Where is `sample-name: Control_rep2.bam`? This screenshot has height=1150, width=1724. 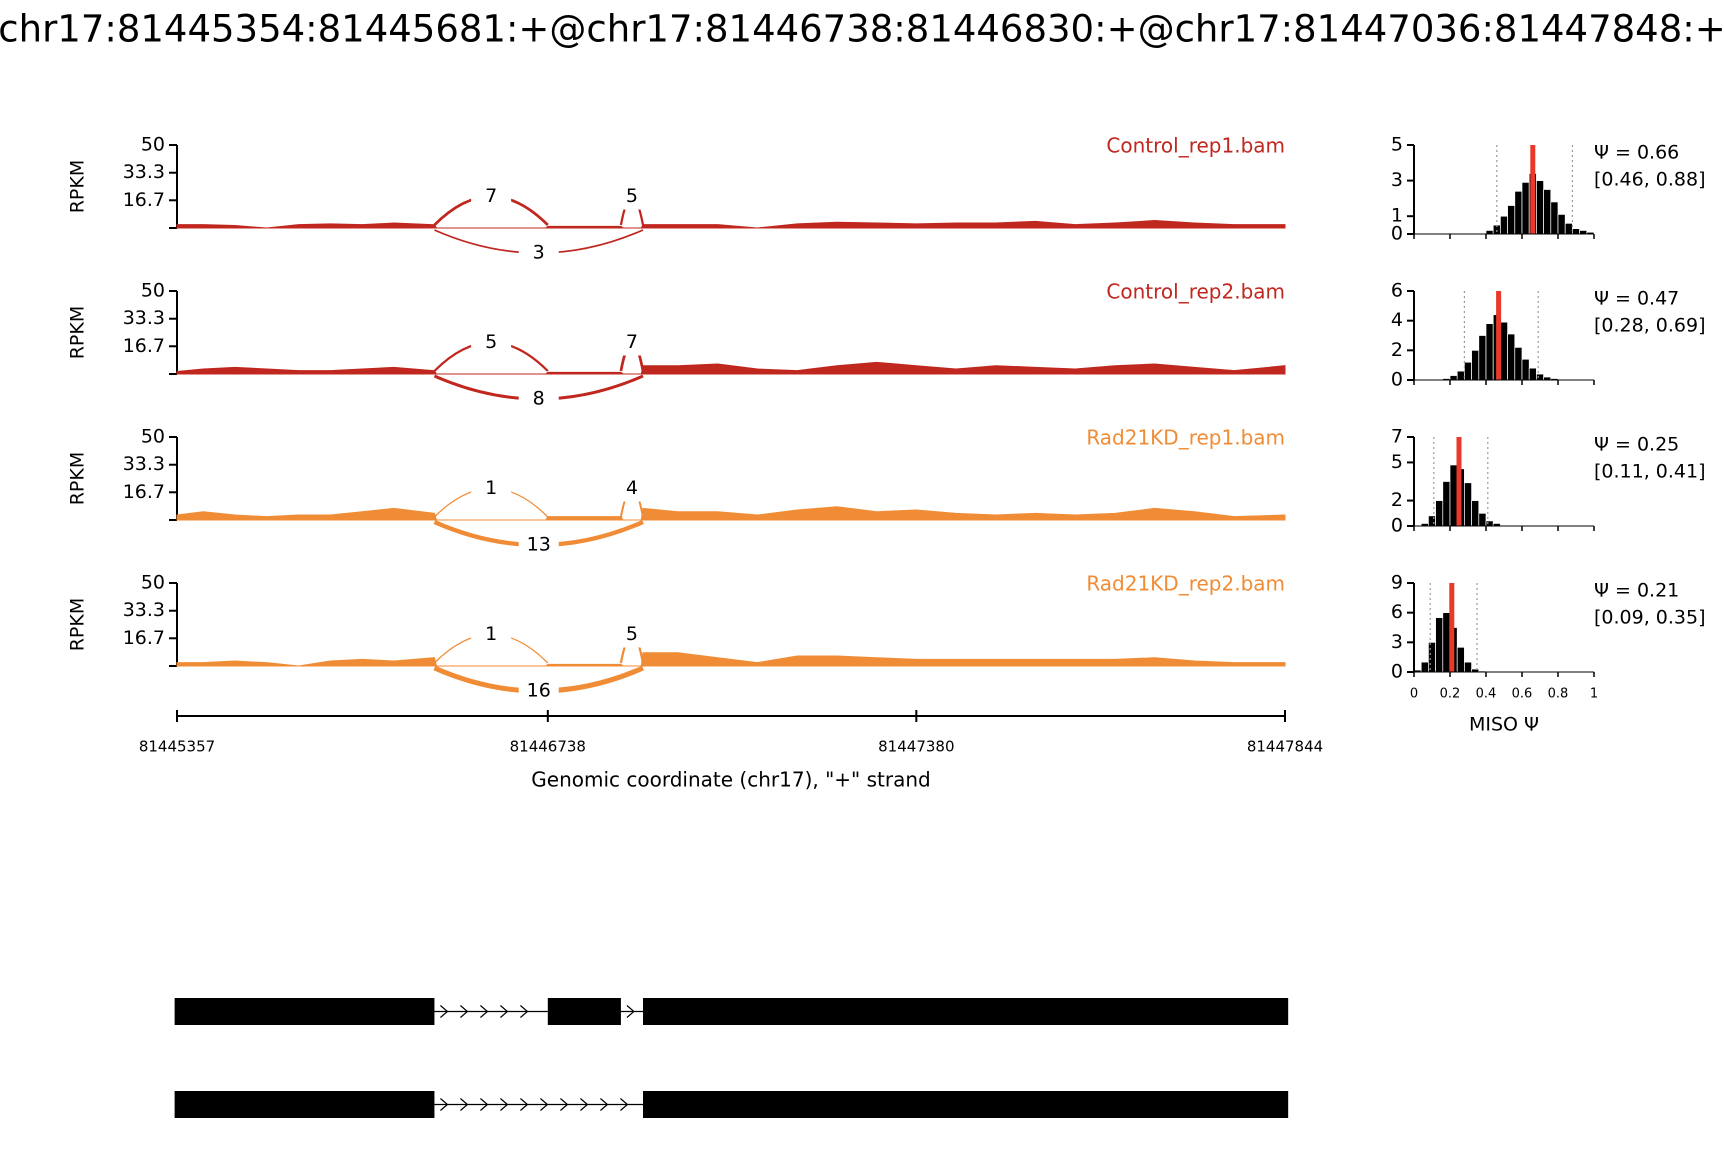 sample-name: Control_rep2.bam is located at coordinates (1195, 292).